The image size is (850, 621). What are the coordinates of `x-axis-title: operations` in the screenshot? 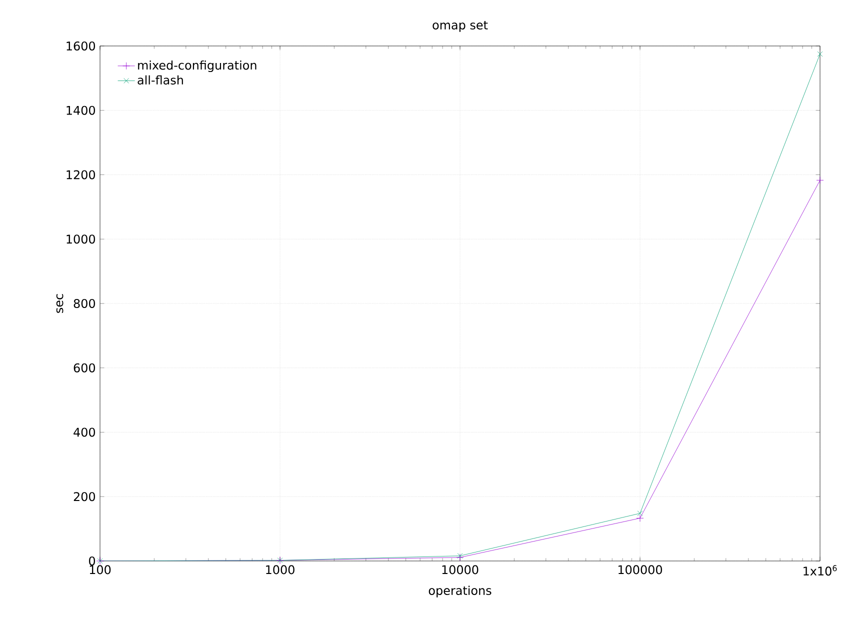 It's located at (460, 592).